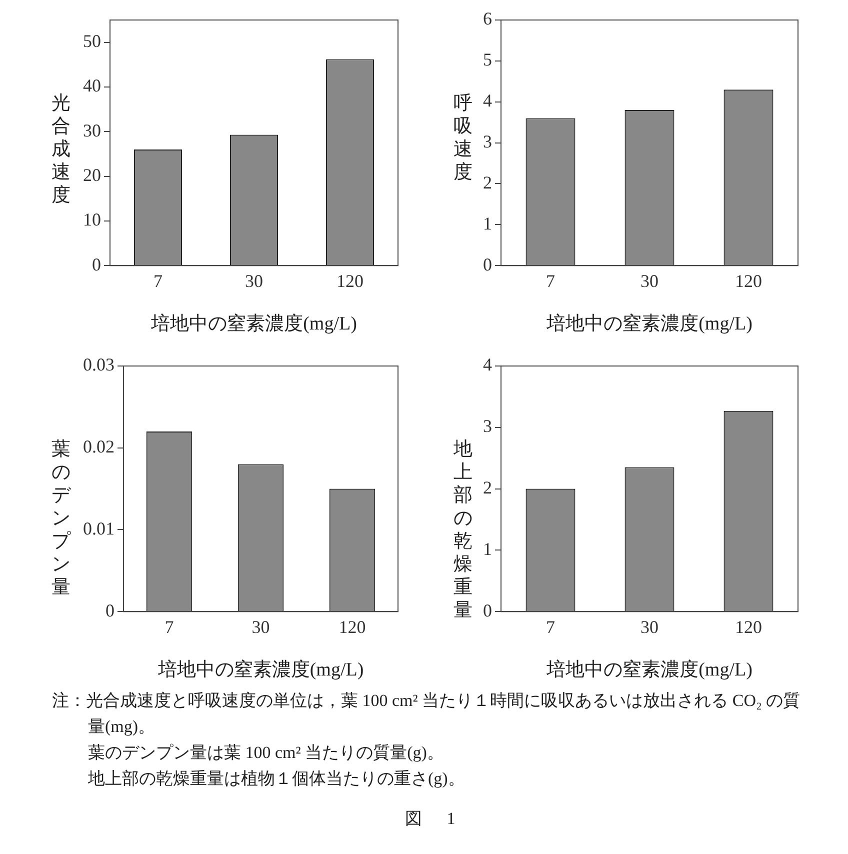 The image size is (848, 854). I want to click on y-tick-label: 10, so click(92, 220).